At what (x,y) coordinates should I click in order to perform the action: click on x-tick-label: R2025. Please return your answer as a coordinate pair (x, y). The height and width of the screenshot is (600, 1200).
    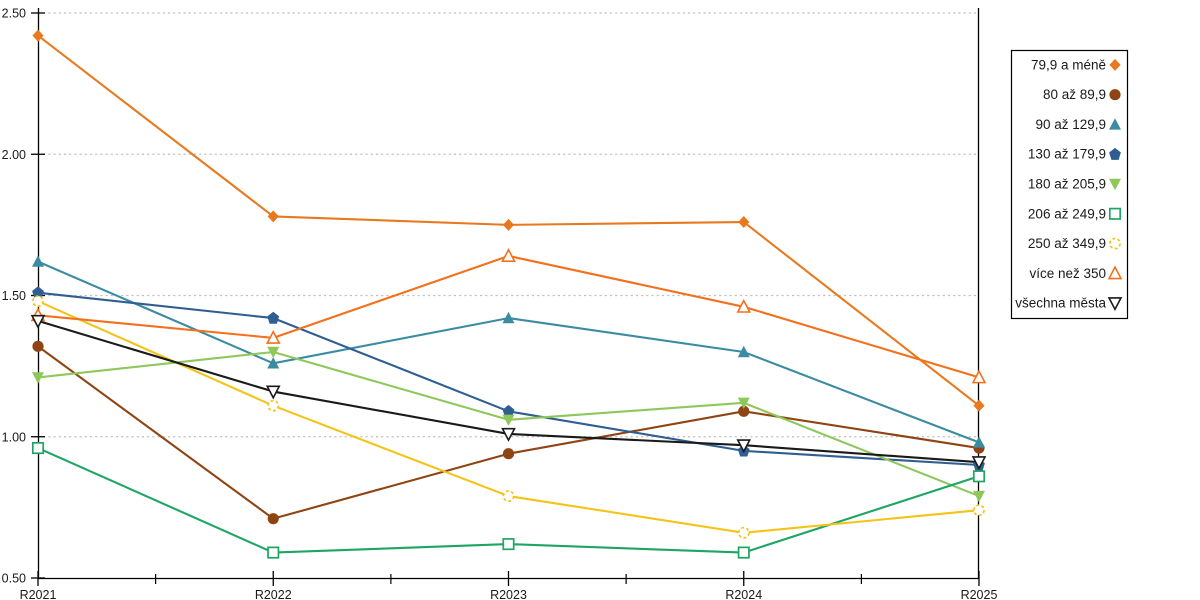
    Looking at the image, I should click on (979, 594).